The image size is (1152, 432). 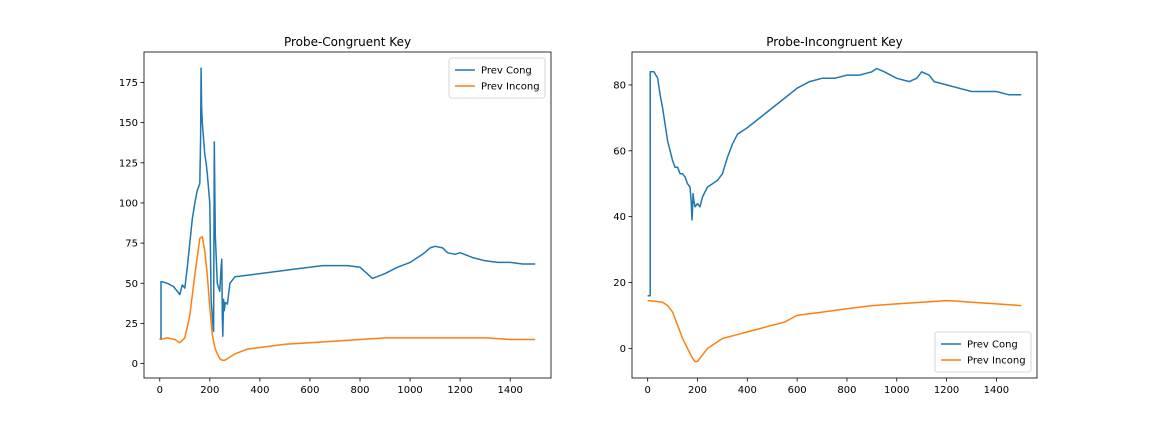 I want to click on chart-title: Probe-Incongruent Key, so click(x=834, y=42).